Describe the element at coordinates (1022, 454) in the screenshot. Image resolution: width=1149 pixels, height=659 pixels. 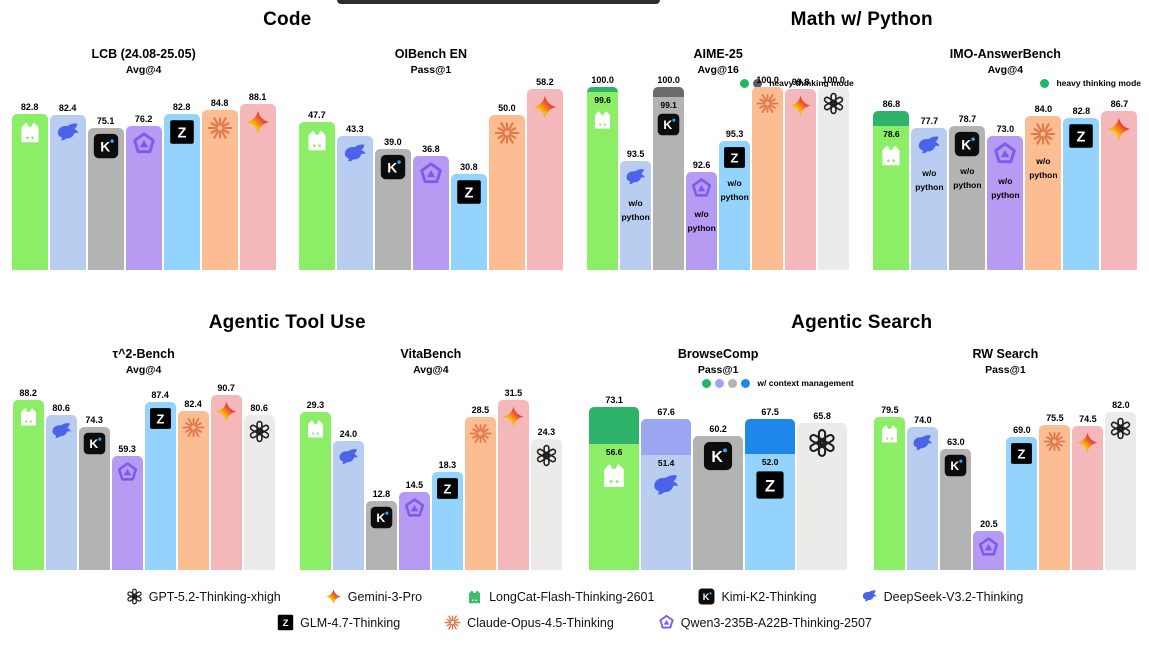
I see `svg-text: Z` at that location.